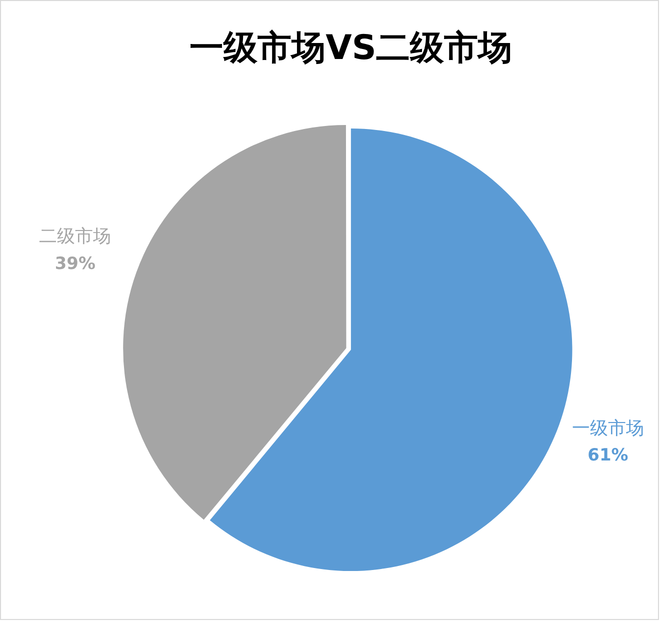 Image resolution: width=661 pixels, height=622 pixels. I want to click on chart-title: 一级市场VS二级市场, so click(351, 48).